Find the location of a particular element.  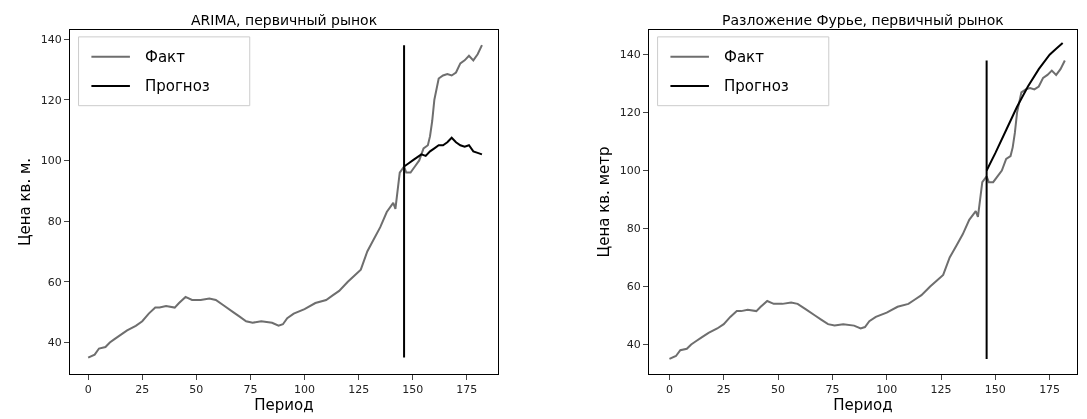

y-axis-title: Цена кв. м. is located at coordinates (25, 202).